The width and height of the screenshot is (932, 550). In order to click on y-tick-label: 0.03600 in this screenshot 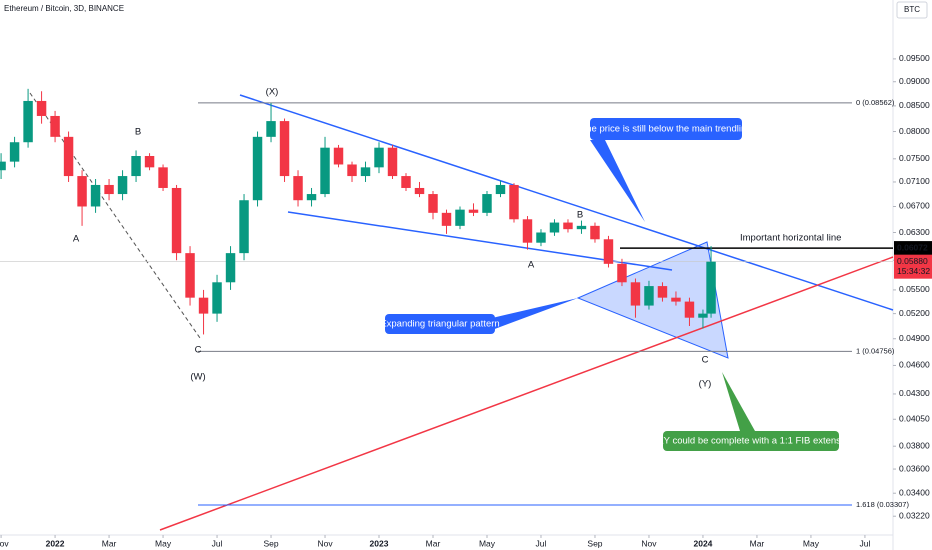, I will do `click(914, 468)`.